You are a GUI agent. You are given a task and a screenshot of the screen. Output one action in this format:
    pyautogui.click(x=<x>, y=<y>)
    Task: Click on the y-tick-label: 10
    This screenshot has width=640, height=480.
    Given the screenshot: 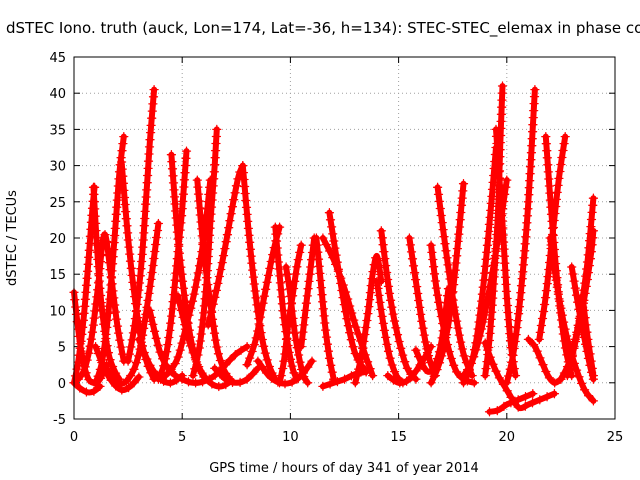 What is the action you would take?
    pyautogui.click(x=57, y=311)
    